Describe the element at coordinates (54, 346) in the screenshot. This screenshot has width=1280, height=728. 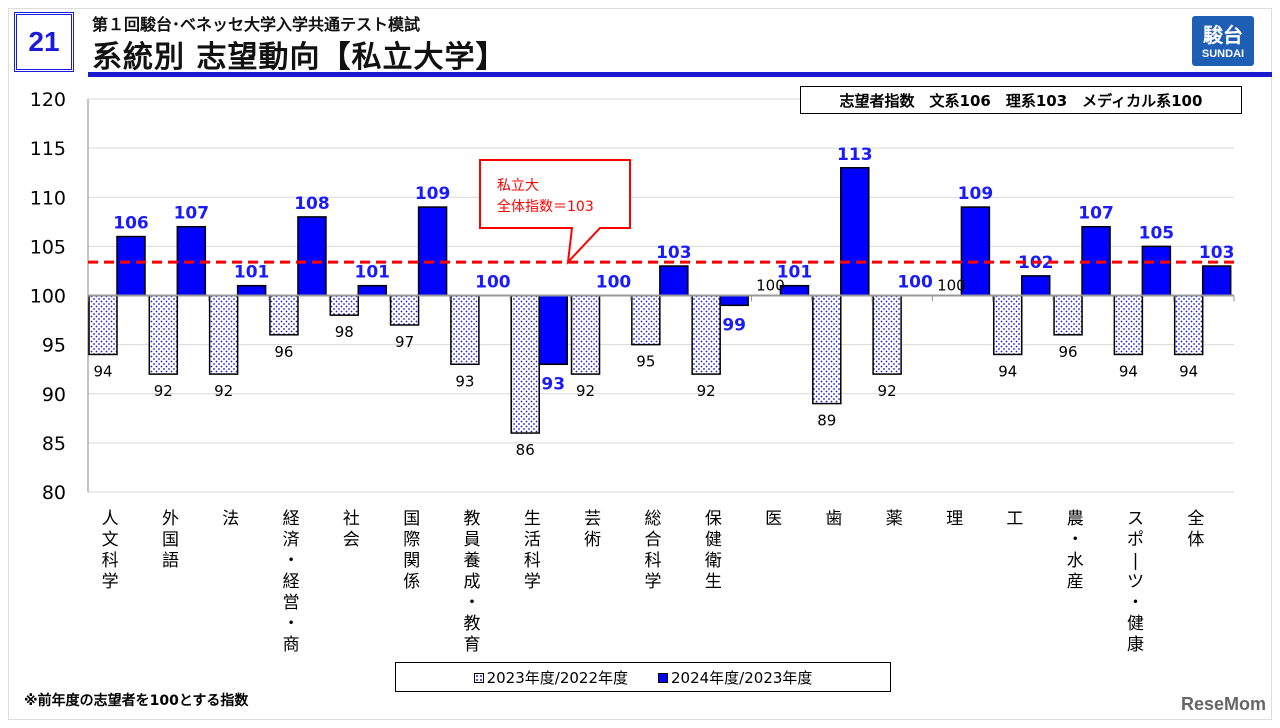
I see `y-tick-label: 95` at that location.